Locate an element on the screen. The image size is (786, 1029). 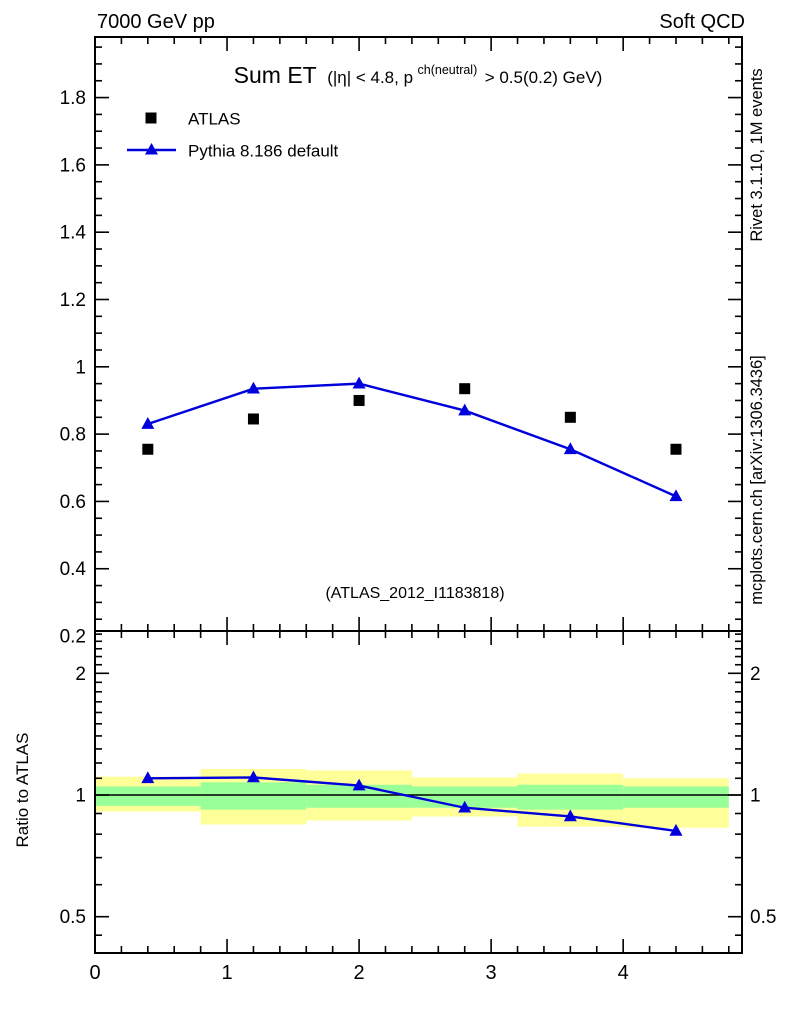
pythia-triangle-marker-icon is located at coordinates (151, 149).